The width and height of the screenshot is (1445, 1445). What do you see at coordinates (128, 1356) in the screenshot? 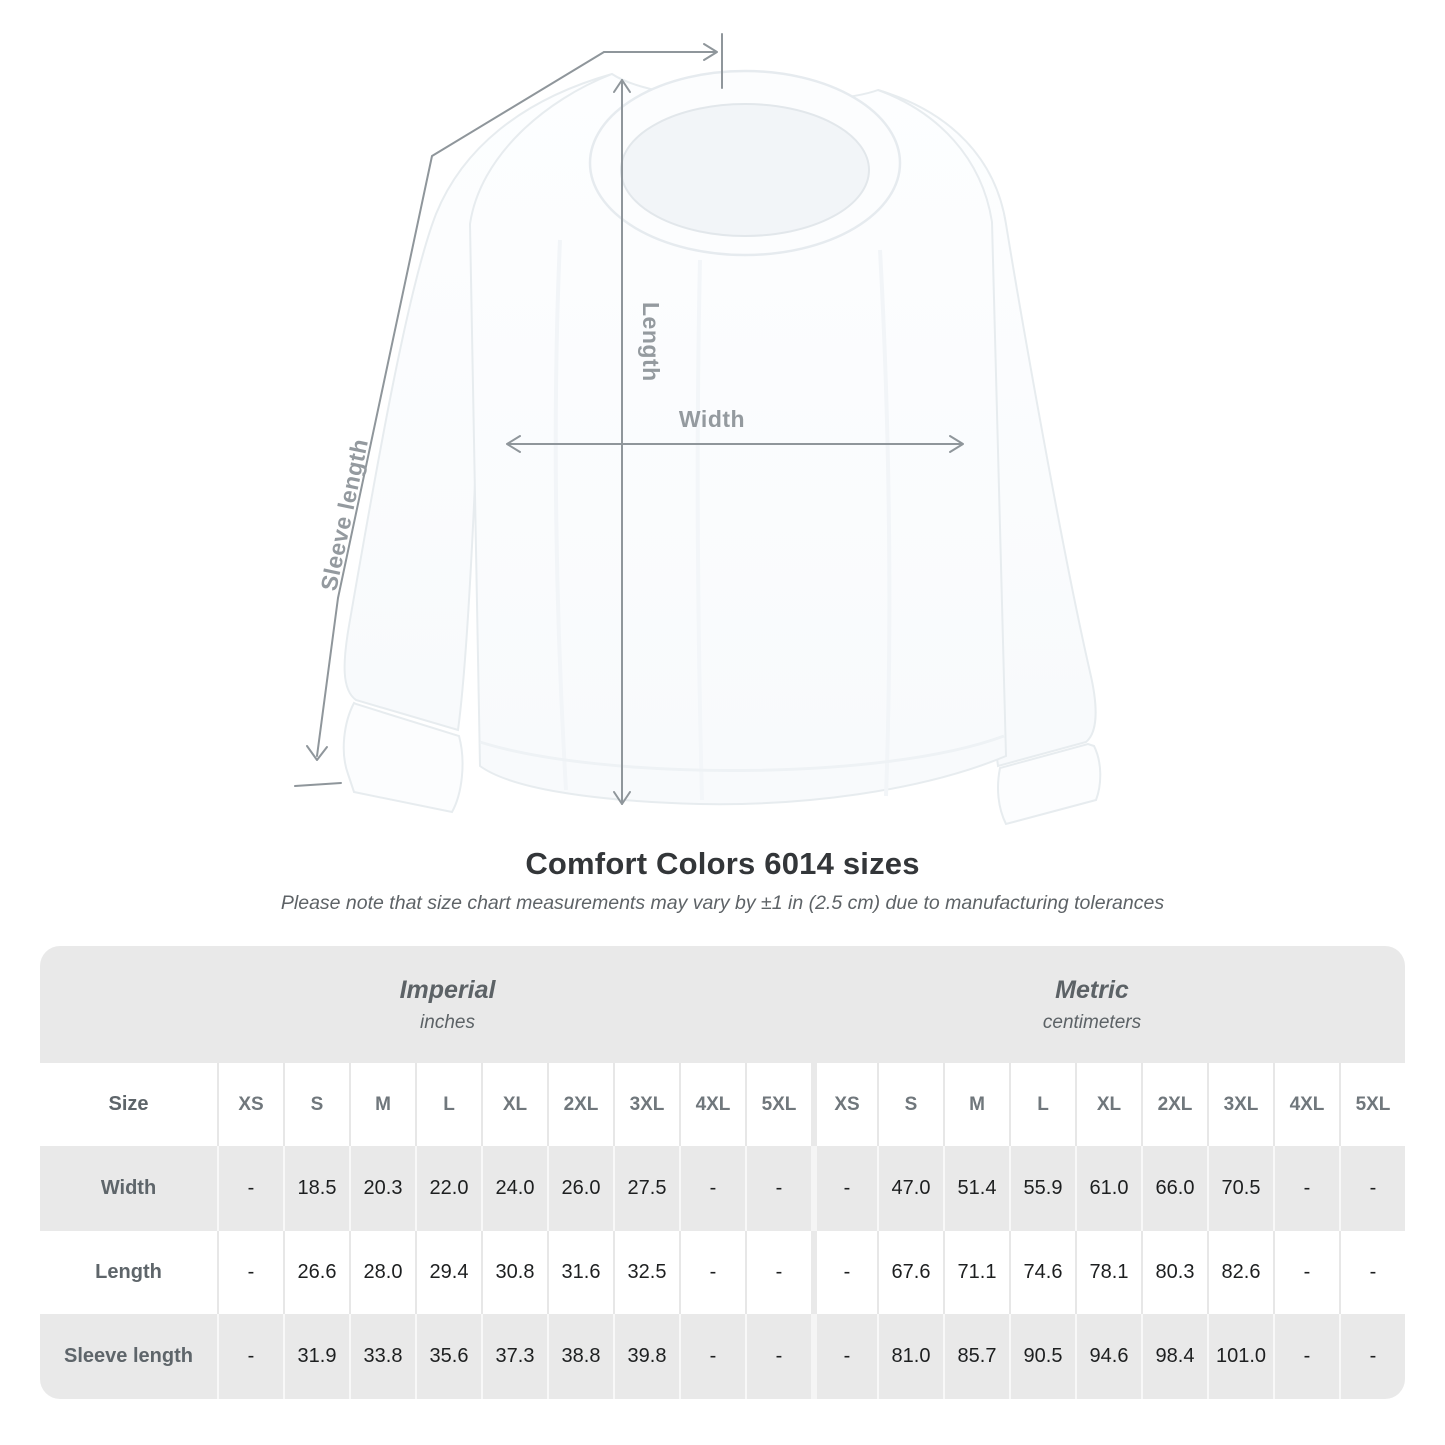
I see `measurement-row-label: Sleeve length` at bounding box center [128, 1356].